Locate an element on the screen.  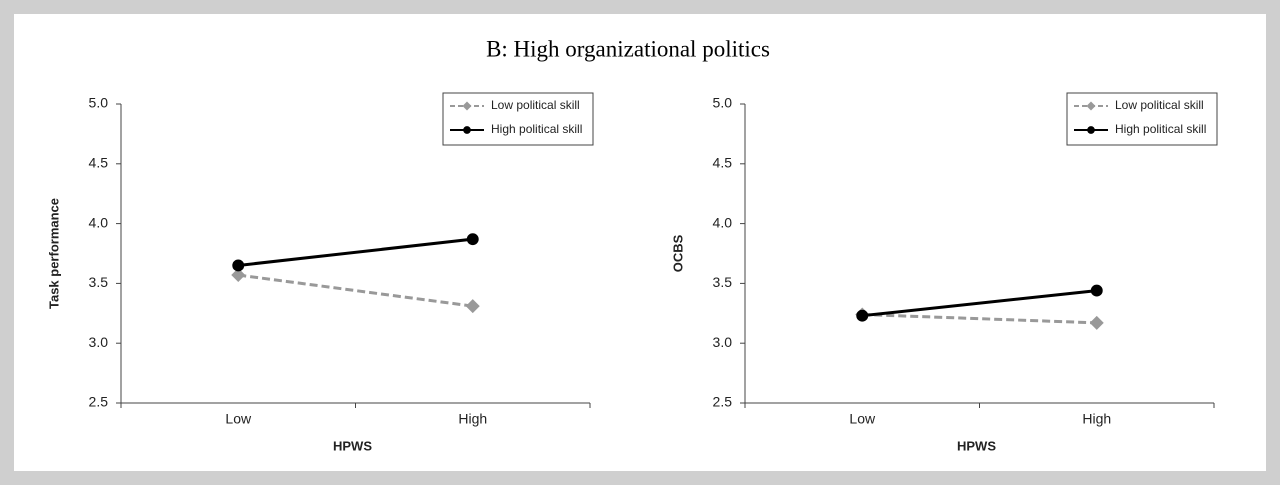
chart-title: B: High organizational politics is located at coordinates (628, 48).